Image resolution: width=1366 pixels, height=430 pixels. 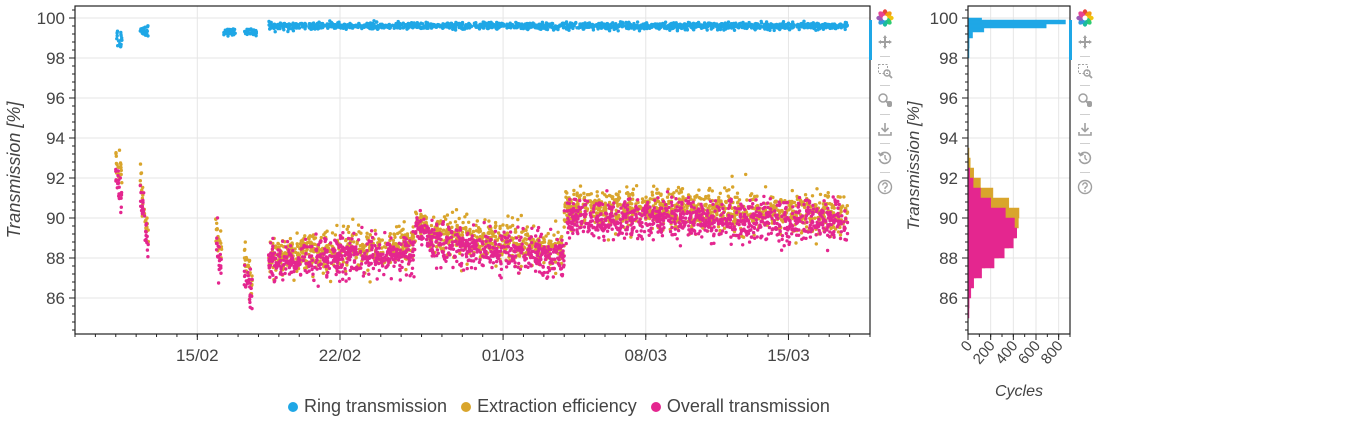 I want to click on x-tick-label: 08/03, so click(x=645, y=355).